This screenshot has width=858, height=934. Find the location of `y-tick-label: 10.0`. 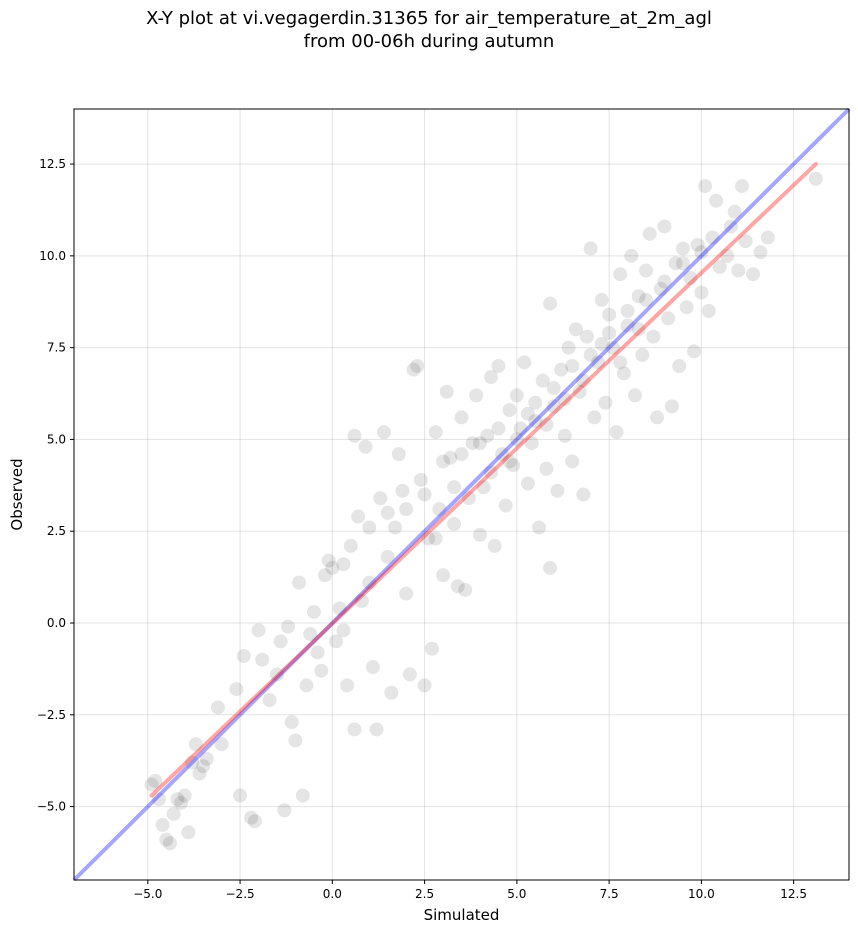

y-tick-label: 10.0 is located at coordinates (52, 256).